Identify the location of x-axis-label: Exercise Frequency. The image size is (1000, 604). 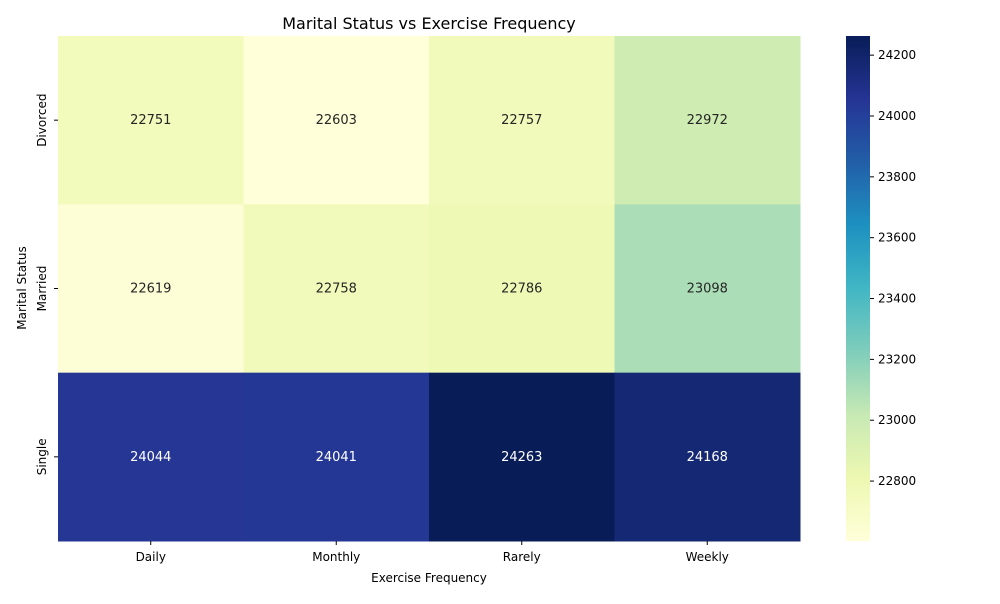
(429, 578).